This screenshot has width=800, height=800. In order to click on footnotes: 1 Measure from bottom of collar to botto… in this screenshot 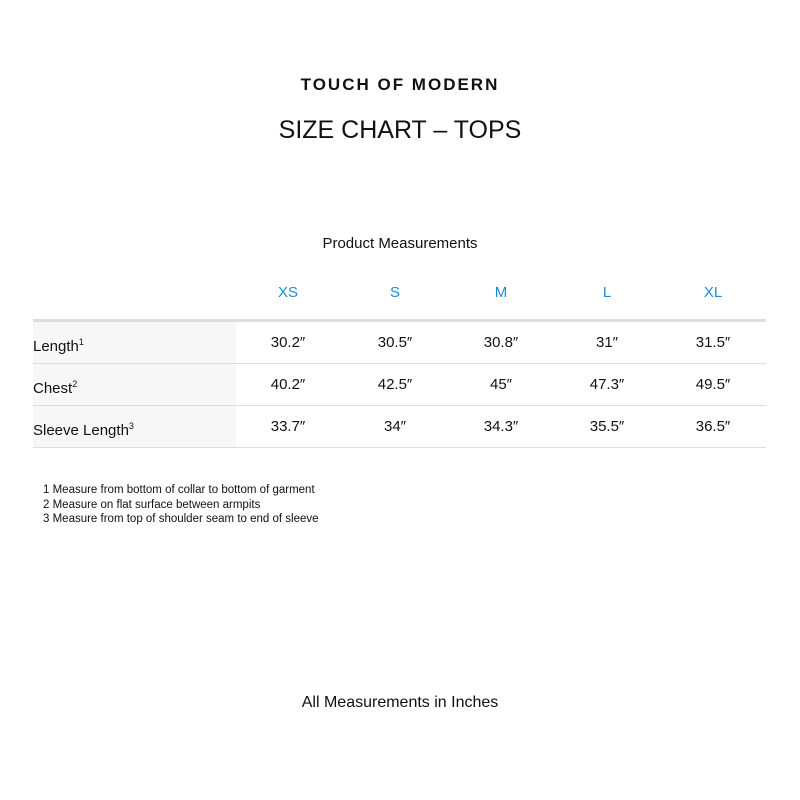, I will do `click(181, 505)`.